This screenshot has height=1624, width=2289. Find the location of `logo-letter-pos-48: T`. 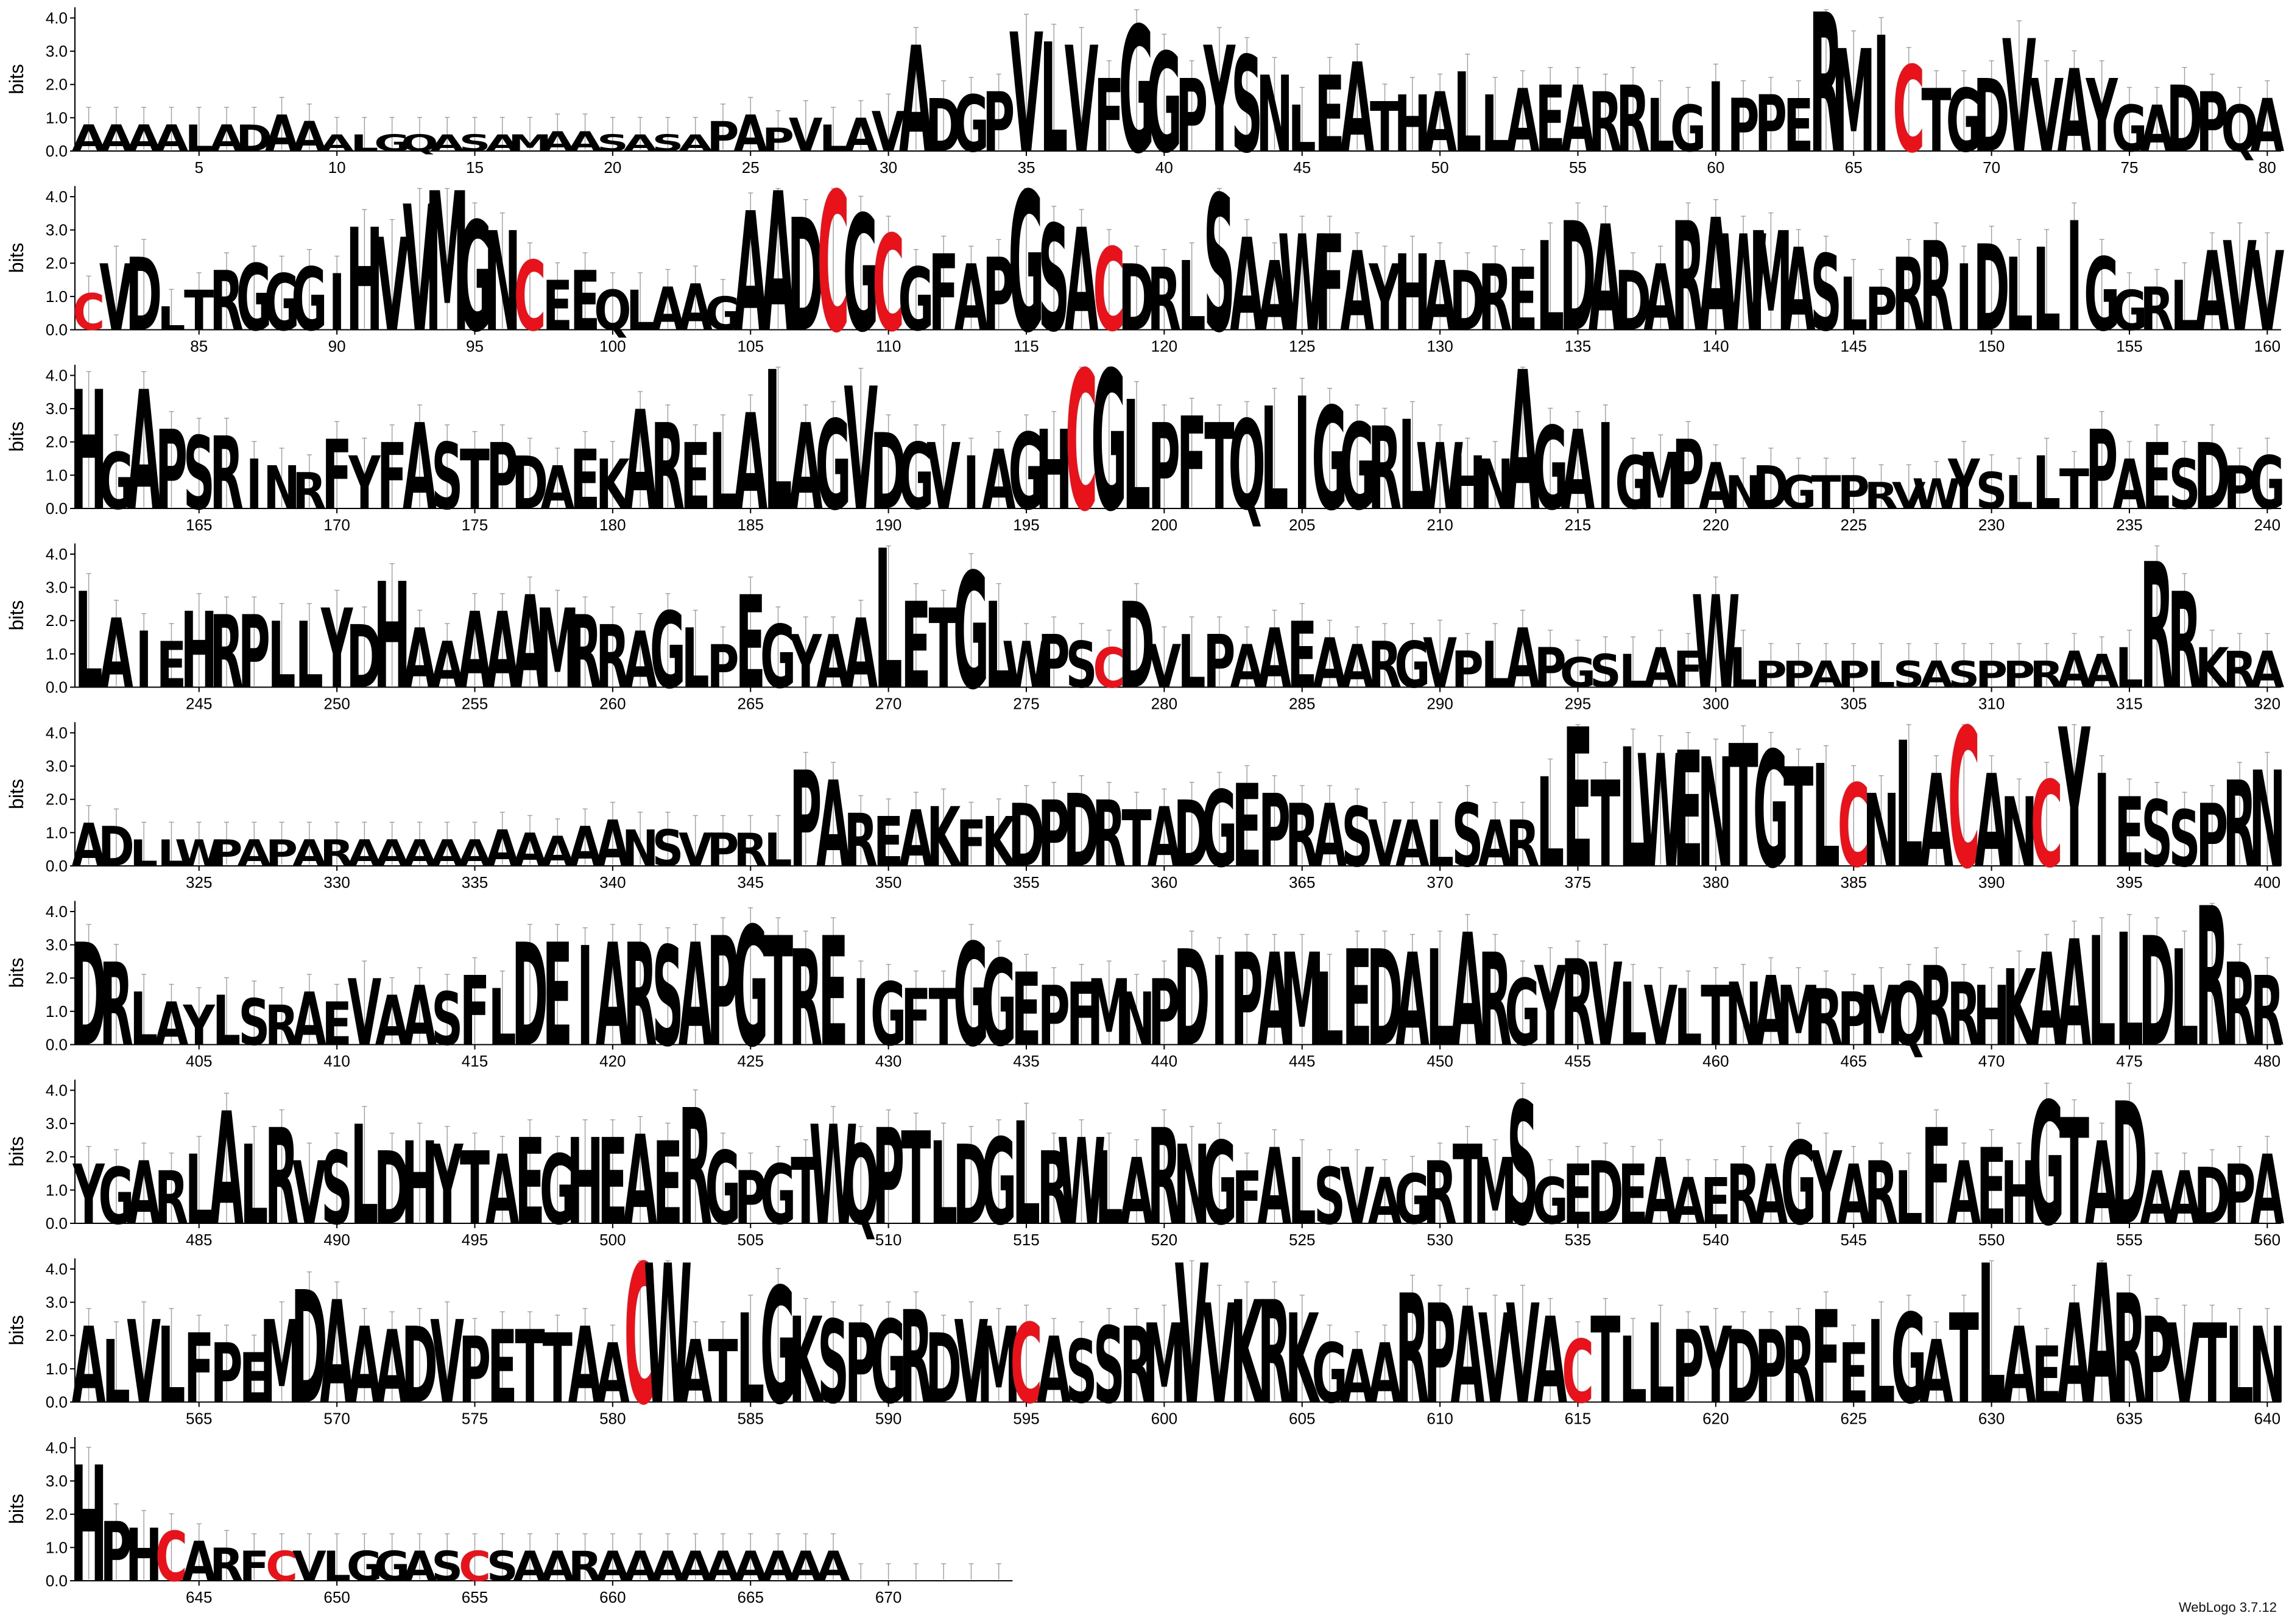

logo-letter-pos-48: T is located at coordinates (1385, 127).